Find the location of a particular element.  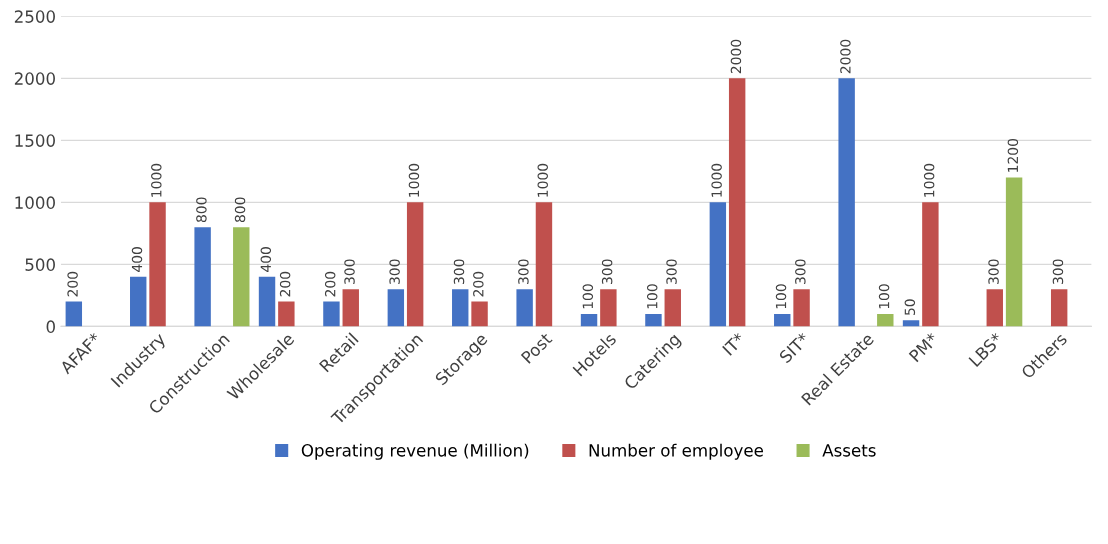

legend-label: Number of employee is located at coordinates (676, 451).